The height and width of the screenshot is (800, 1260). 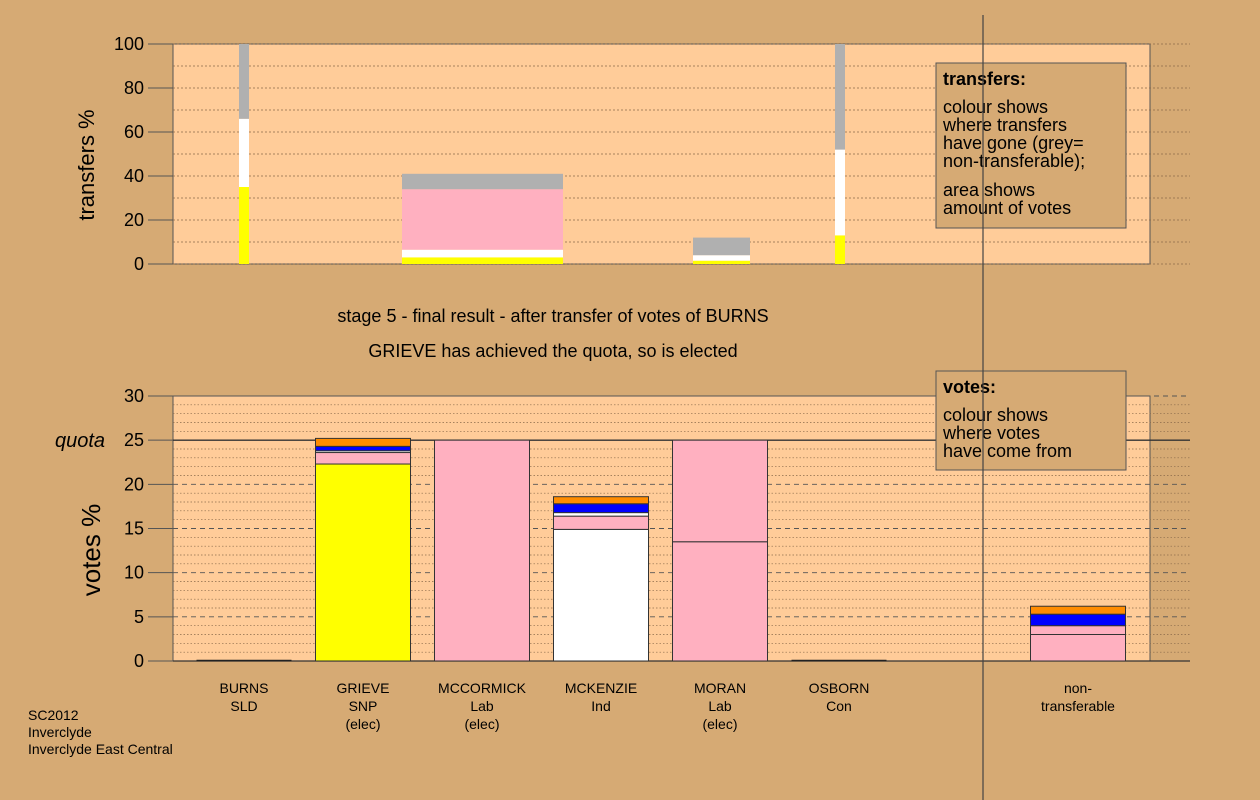 I want to click on footer-line-2: Inverclyde, so click(x=60, y=732).